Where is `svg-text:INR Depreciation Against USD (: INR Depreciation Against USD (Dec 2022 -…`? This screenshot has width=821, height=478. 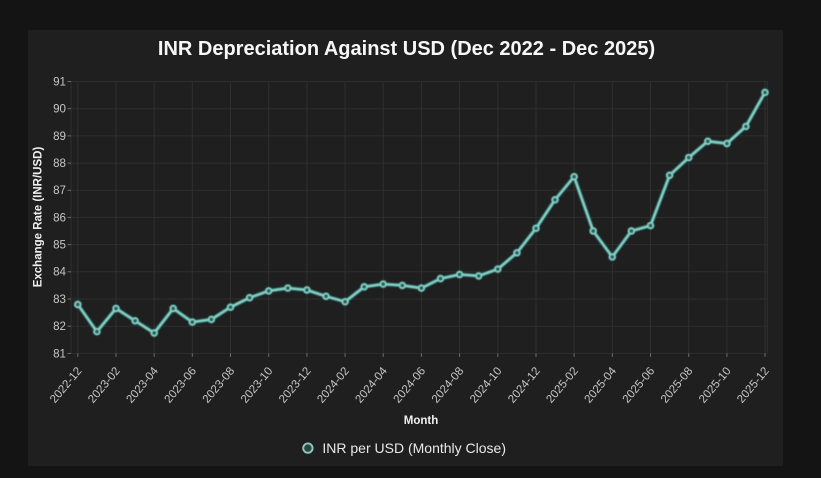 svg-text:INR Depreciation Against USD (: INR Depreciation Against USD (Dec 2022 -… is located at coordinates (406, 49).